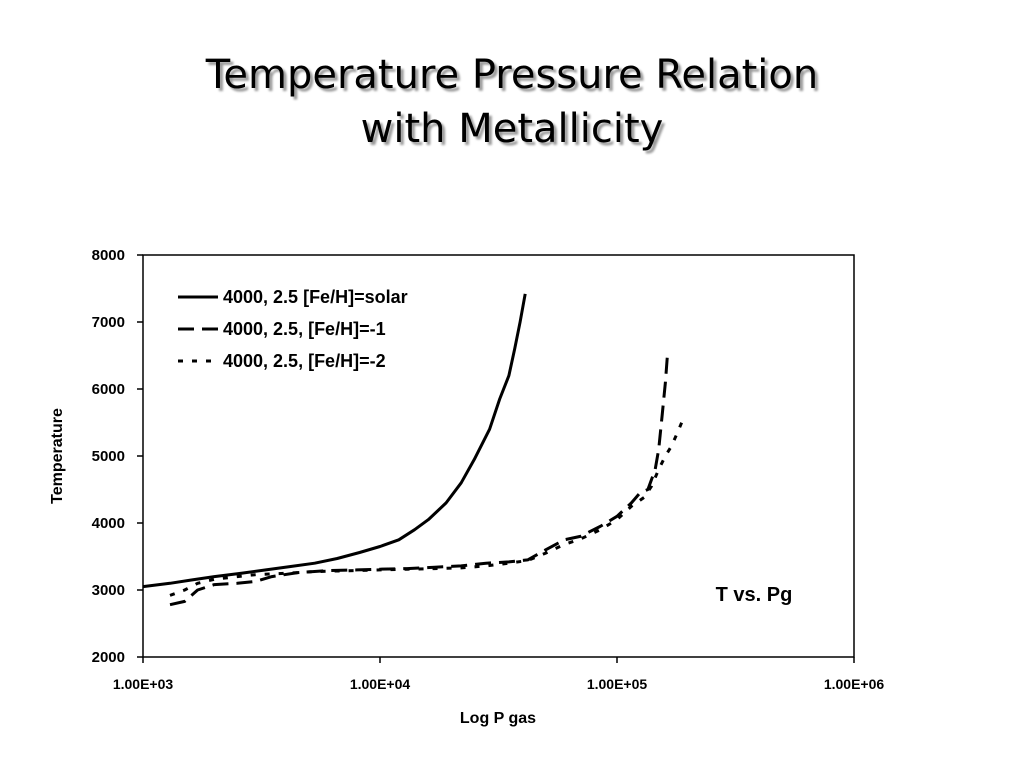 The height and width of the screenshot is (768, 1024). Describe the element at coordinates (854, 684) in the screenshot. I see `x-tick-label: 1.00E+06` at that location.